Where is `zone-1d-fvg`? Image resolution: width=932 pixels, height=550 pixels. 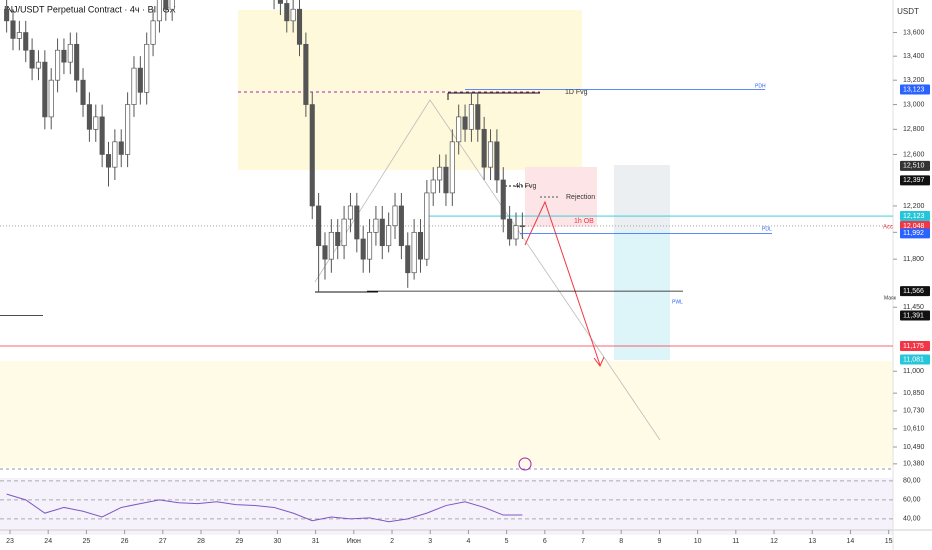
zone-1d-fvg is located at coordinates (410, 90).